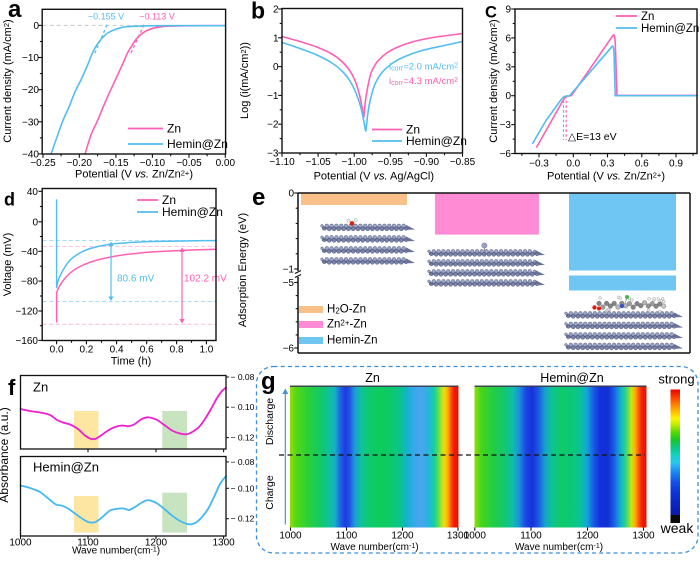 This screenshot has width=700, height=564. What do you see at coordinates (258, 197) in the screenshot?
I see `svg-text: e` at bounding box center [258, 197].